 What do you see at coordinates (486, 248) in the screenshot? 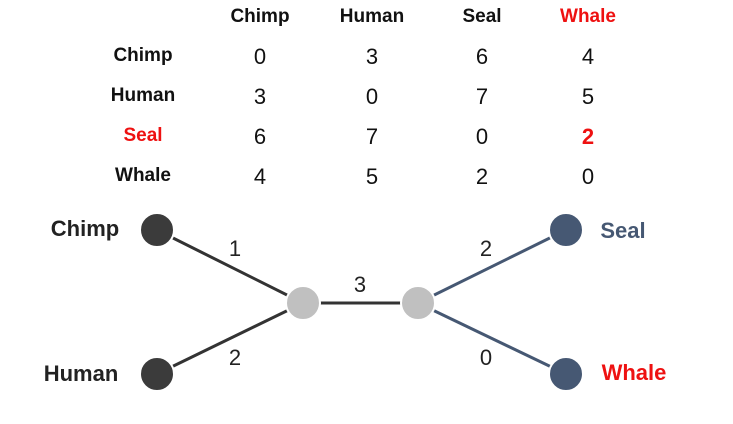
I see `edge-label-seal: 2` at bounding box center [486, 248].